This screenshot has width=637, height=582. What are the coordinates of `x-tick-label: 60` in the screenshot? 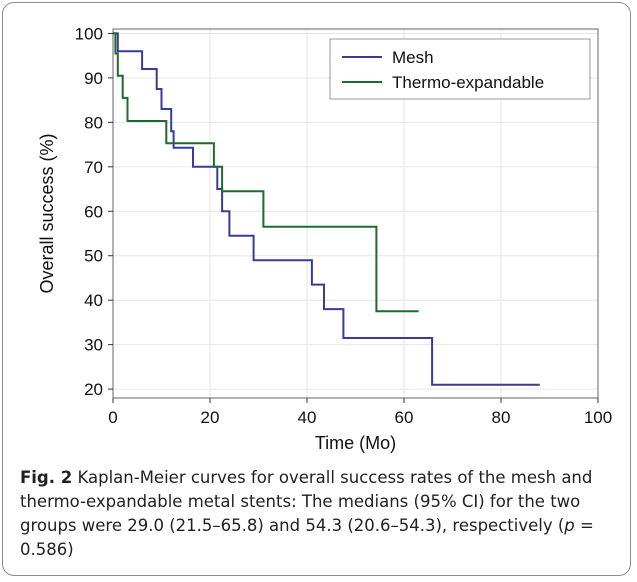 It's located at (404, 417).